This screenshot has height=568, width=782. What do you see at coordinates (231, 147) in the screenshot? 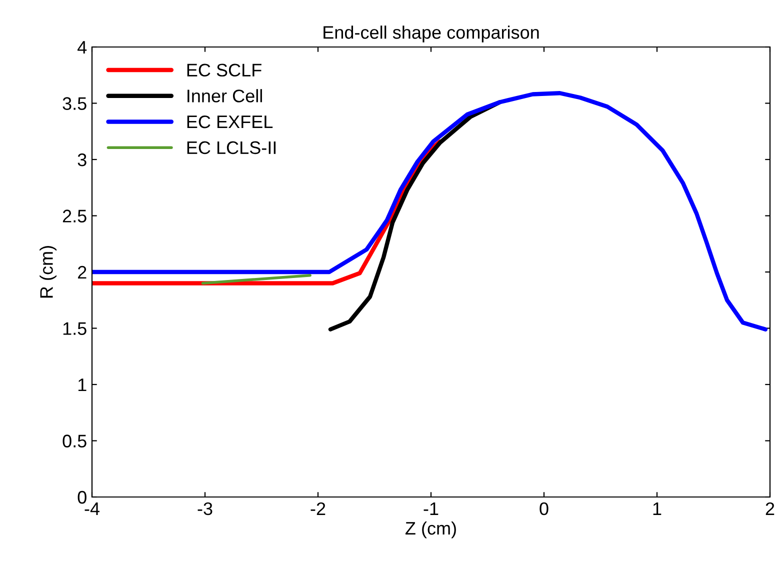
I see `legend-label: EC LCLS-II` at bounding box center [231, 147].